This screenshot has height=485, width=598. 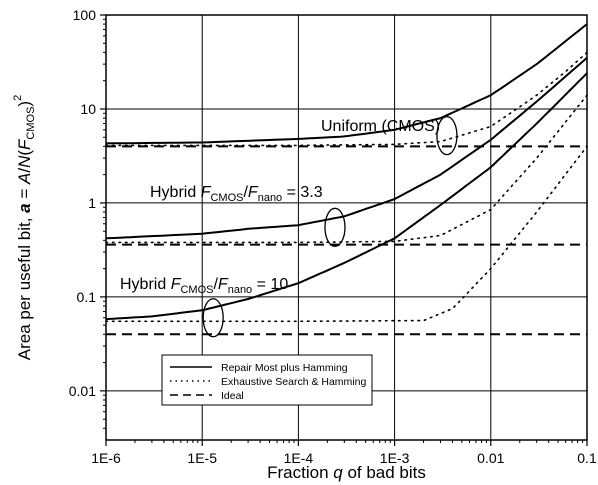 What do you see at coordinates (284, 368) in the screenshot?
I see `legend-label-repair-most: Repair Most plus Hamming` at bounding box center [284, 368].